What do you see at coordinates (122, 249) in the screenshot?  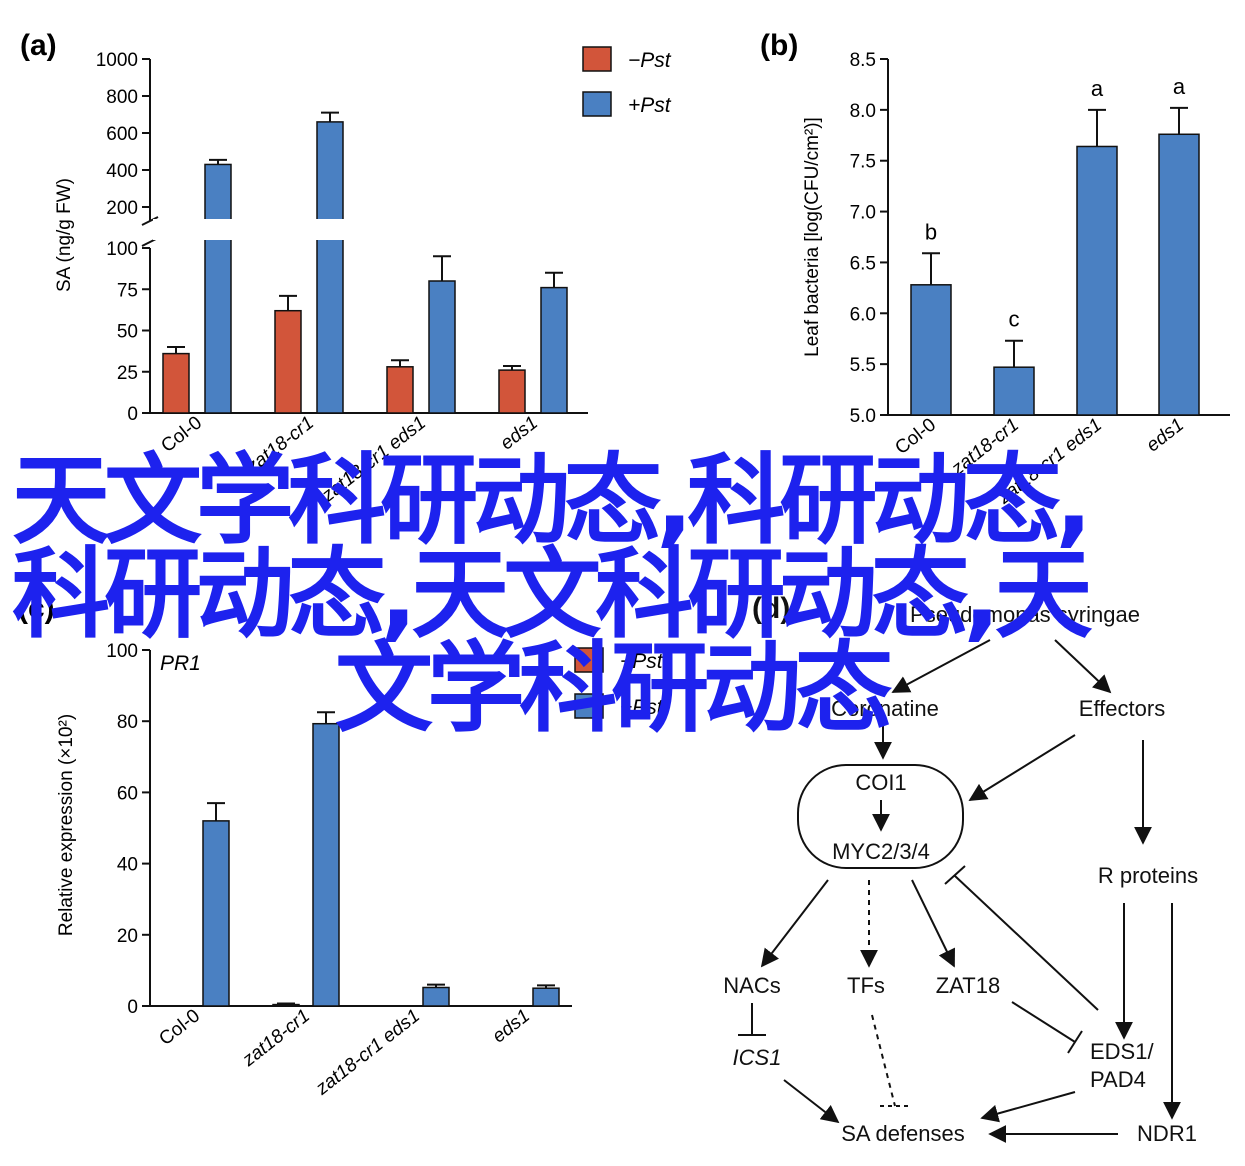 I see `panel-a-ytick-label: 100` at bounding box center [122, 249].